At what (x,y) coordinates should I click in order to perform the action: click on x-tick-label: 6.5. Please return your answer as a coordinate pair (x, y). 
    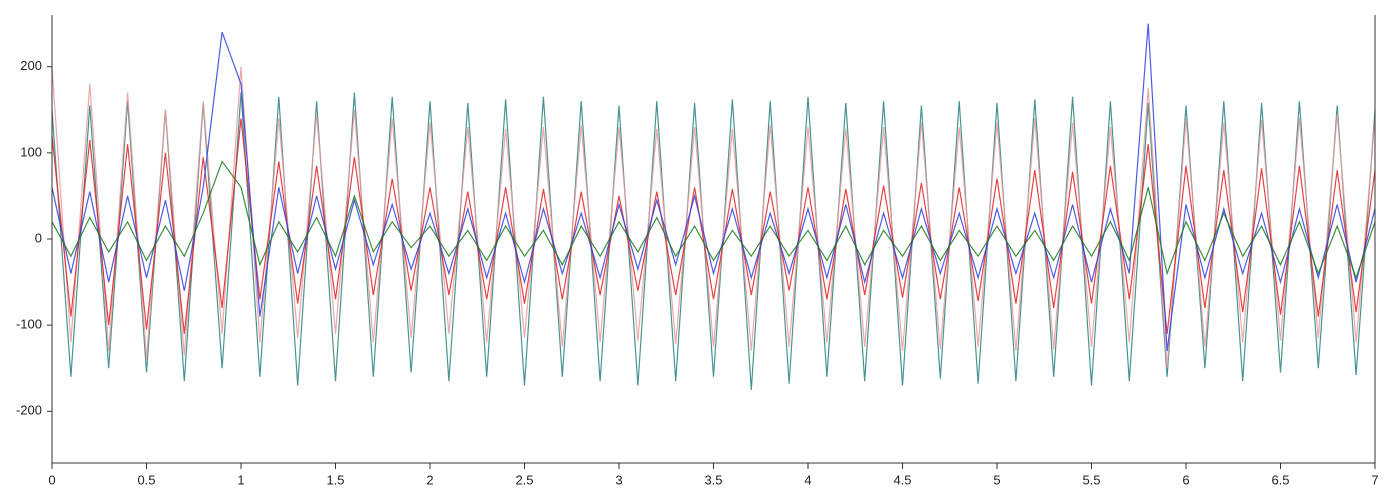
    Looking at the image, I should click on (1280, 479).